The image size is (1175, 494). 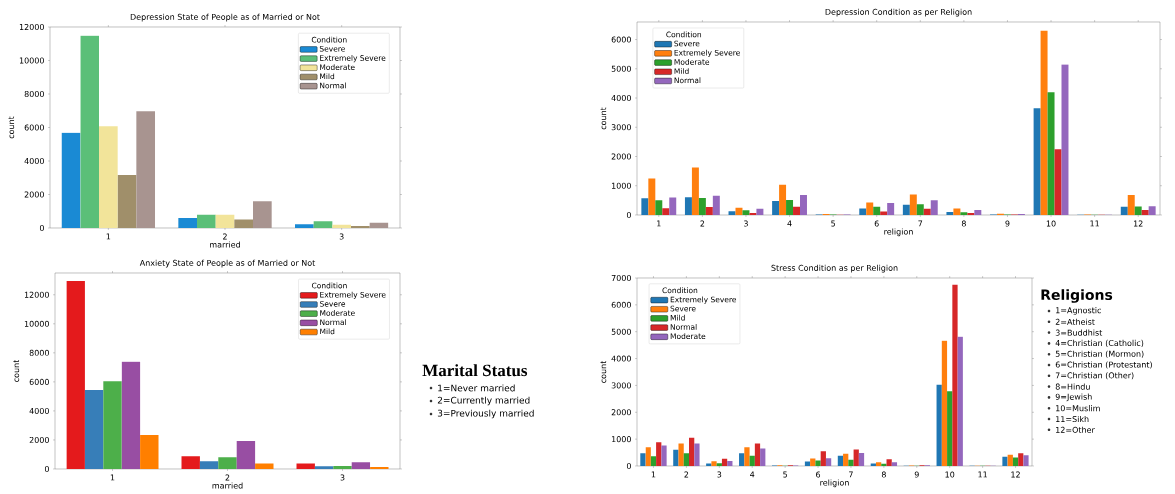 What do you see at coordinates (225, 17) in the screenshot?
I see `chart-title: Depression State of People as of Married or Not` at bounding box center [225, 17].